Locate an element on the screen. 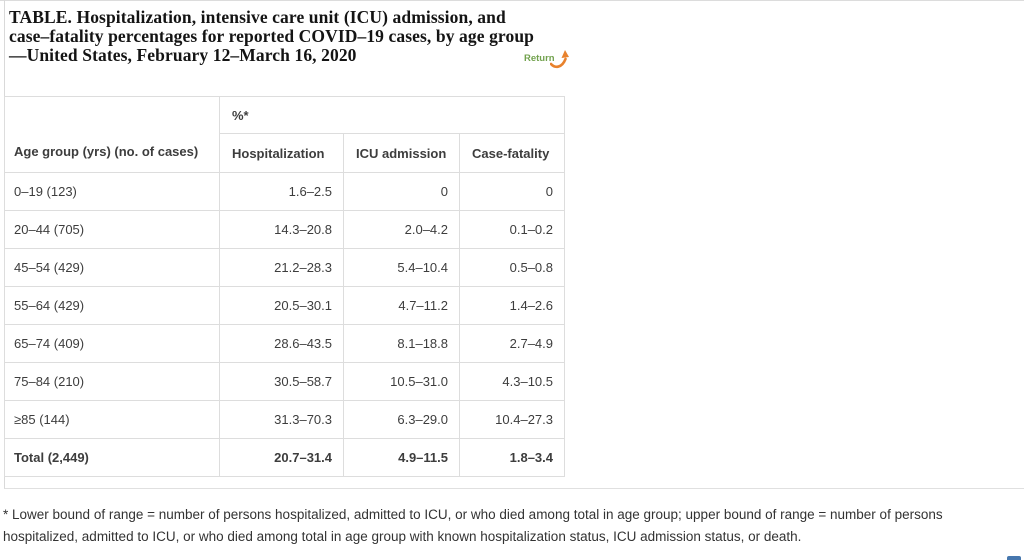  hospitalization-cell: 20.7–31.4 is located at coordinates (281, 457).